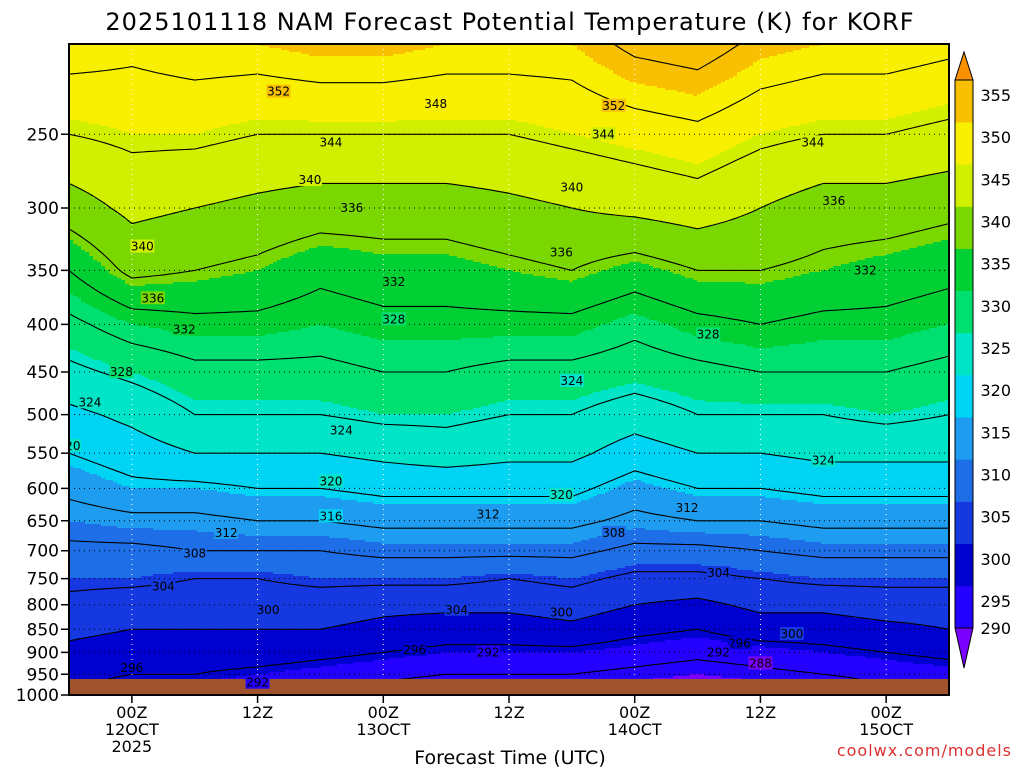 The width and height of the screenshot is (1024, 768). Describe the element at coordinates (964, 143) in the screenshot. I see `colorbar-segment` at that location.